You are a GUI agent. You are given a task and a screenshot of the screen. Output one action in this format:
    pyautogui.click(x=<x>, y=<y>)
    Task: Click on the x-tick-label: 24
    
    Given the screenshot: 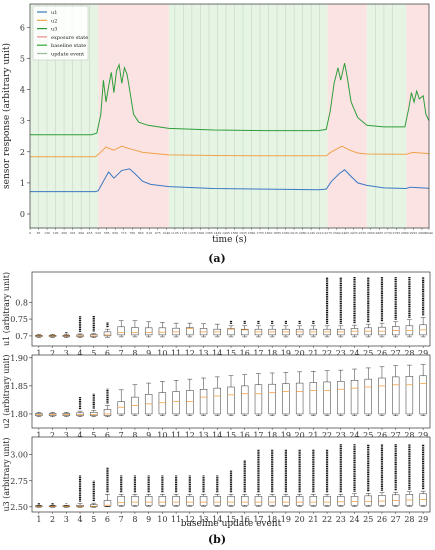 What is the action you would take?
    pyautogui.click(x=354, y=519)
    